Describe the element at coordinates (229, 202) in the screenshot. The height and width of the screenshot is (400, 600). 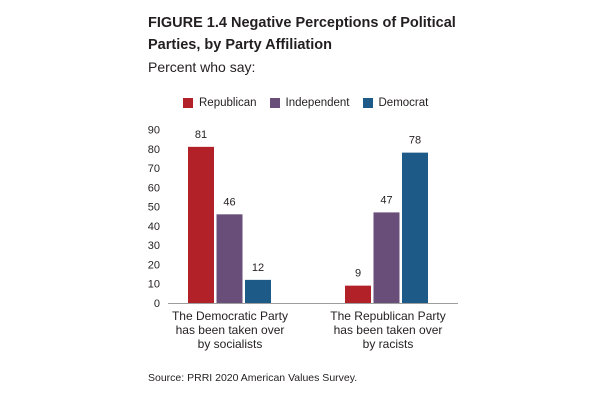
I see `data-label: 46` at that location.